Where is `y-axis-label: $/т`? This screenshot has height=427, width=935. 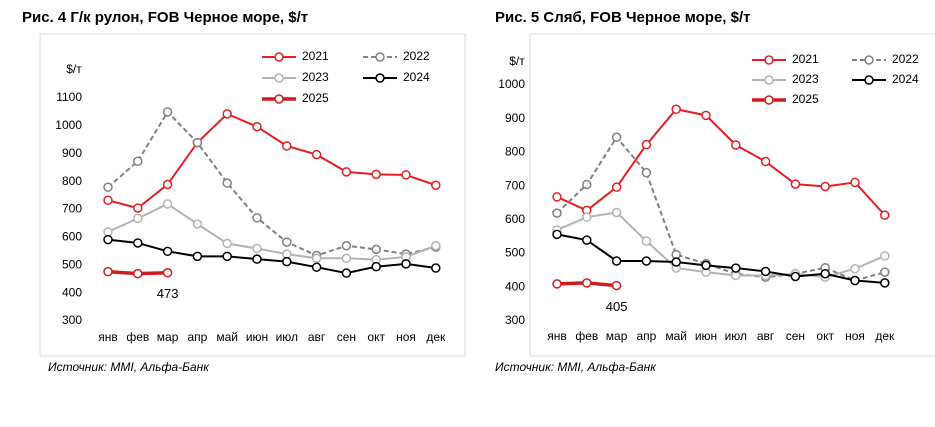
y-axis-label: $/т is located at coordinates (74, 69).